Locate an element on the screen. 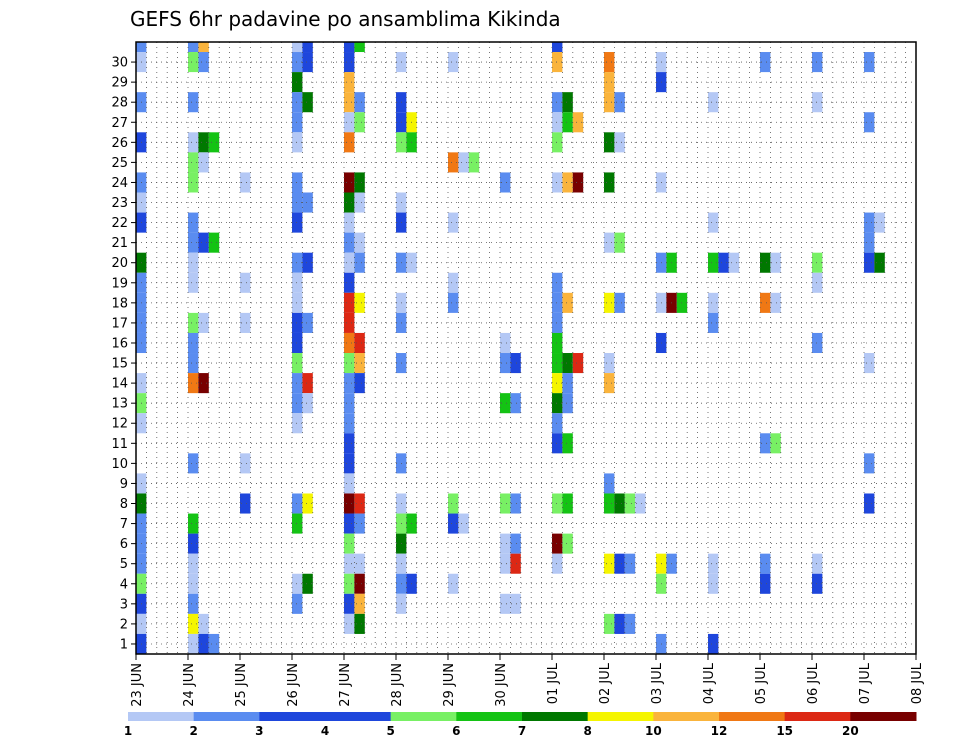 The width and height of the screenshot is (960, 742). colorbar-label: 3 is located at coordinates (259, 731).